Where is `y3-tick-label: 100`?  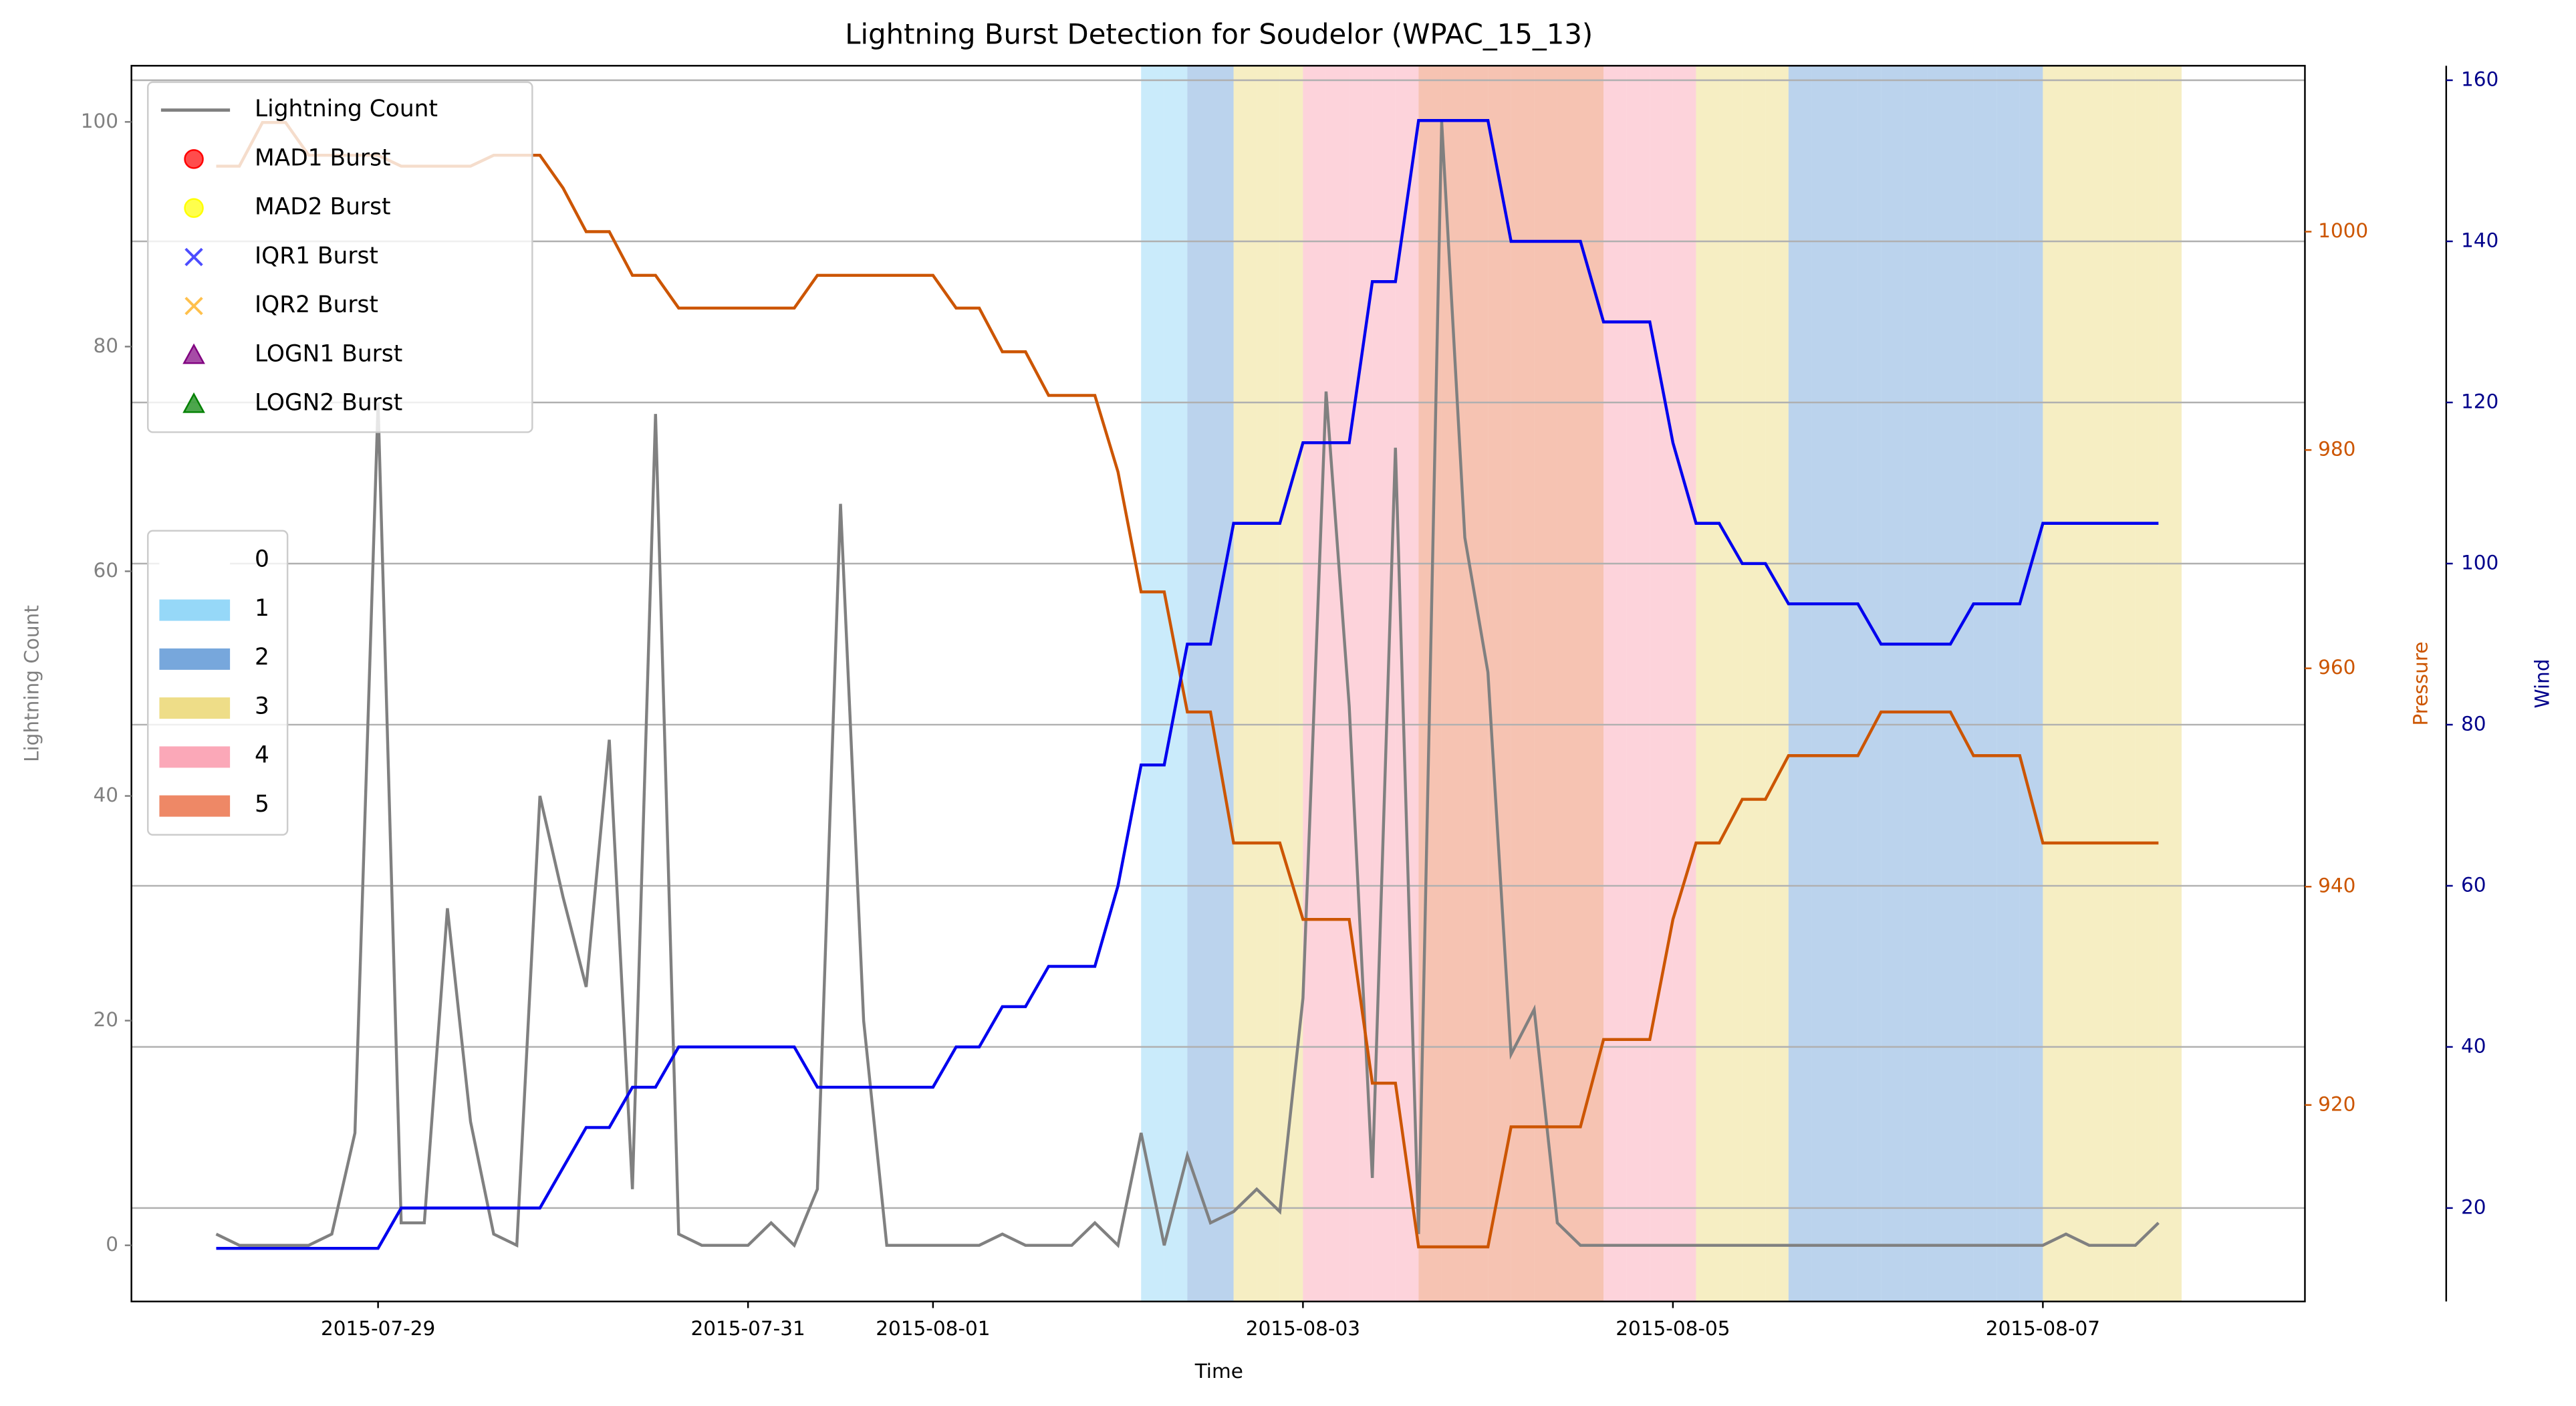
y3-tick-label: 100 is located at coordinates (2479, 562).